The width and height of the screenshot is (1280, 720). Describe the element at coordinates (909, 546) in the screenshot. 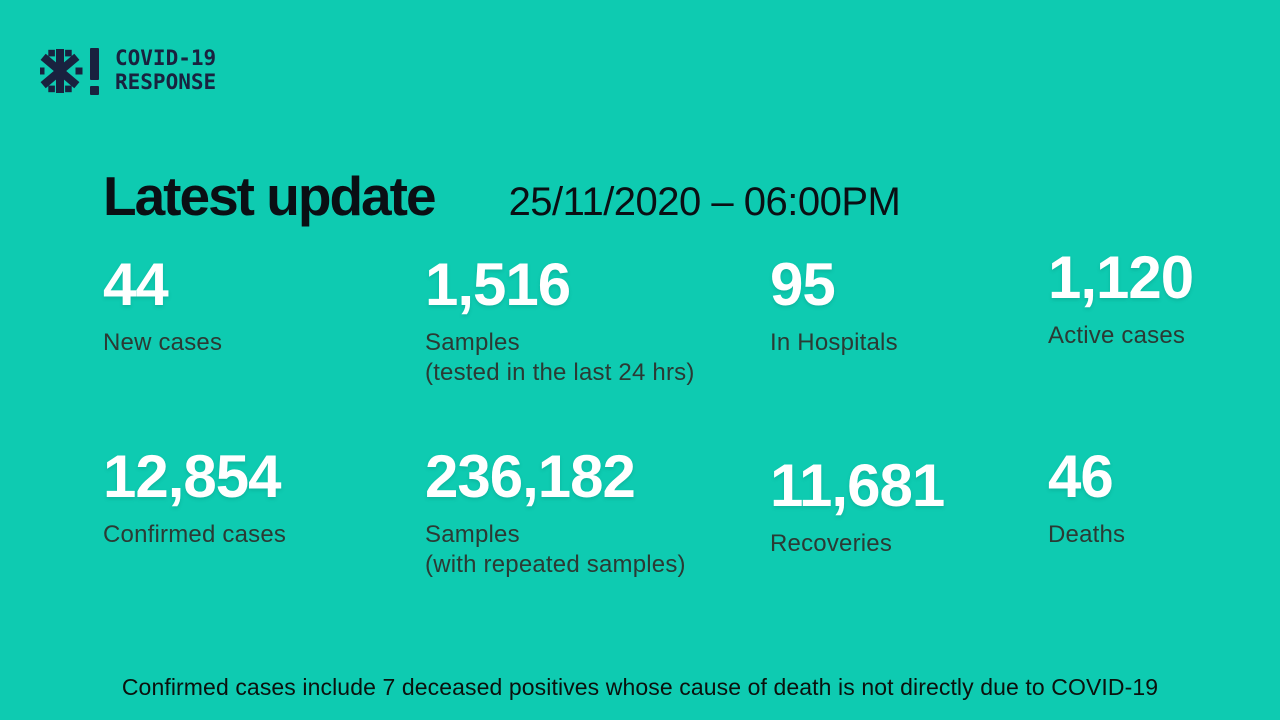

I see `stat-recoveries: 11,681 Recoveries` at that location.